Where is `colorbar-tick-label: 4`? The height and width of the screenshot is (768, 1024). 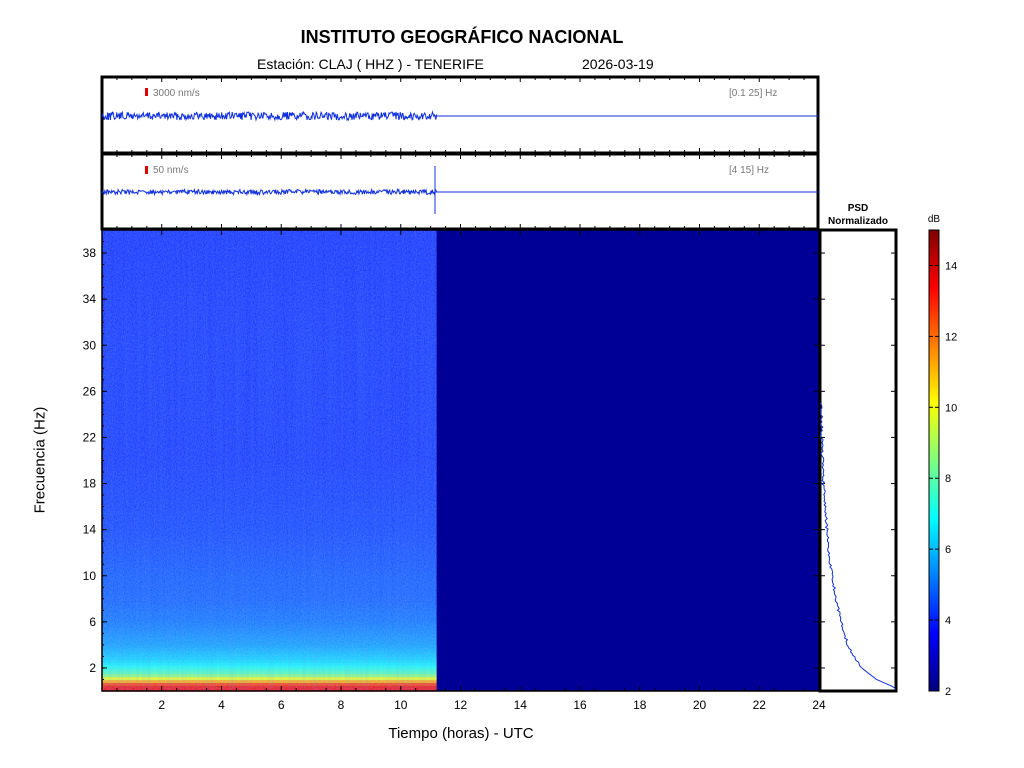
colorbar-tick-label: 4 is located at coordinates (948, 621).